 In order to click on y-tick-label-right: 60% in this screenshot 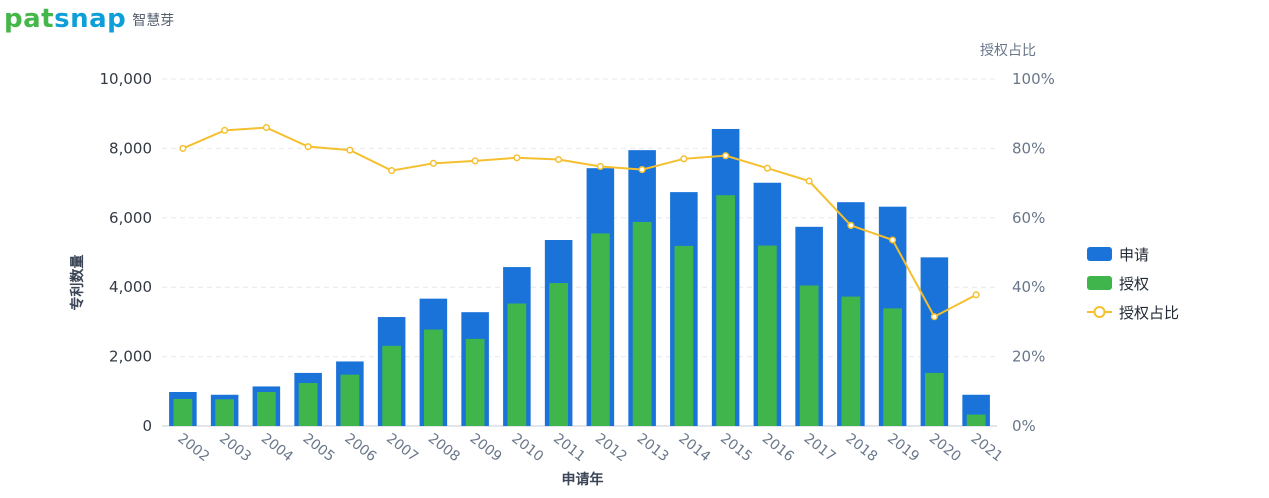, I will do `click(1028, 218)`.